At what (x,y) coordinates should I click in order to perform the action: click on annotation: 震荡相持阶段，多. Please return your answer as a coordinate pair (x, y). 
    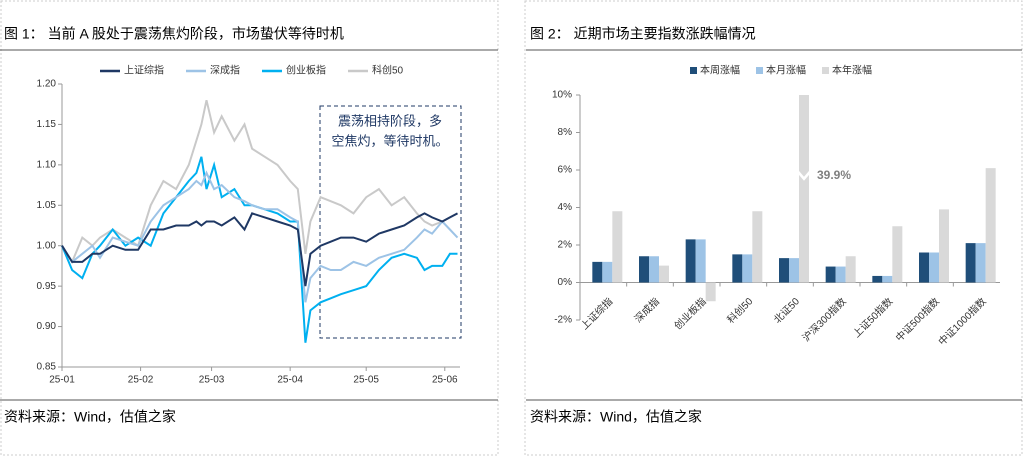
    Looking at the image, I should click on (390, 120).